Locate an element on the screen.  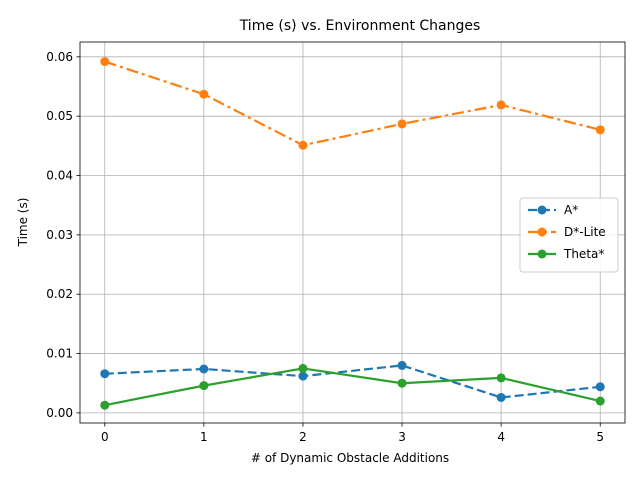
legend-label: A* is located at coordinates (571, 210).